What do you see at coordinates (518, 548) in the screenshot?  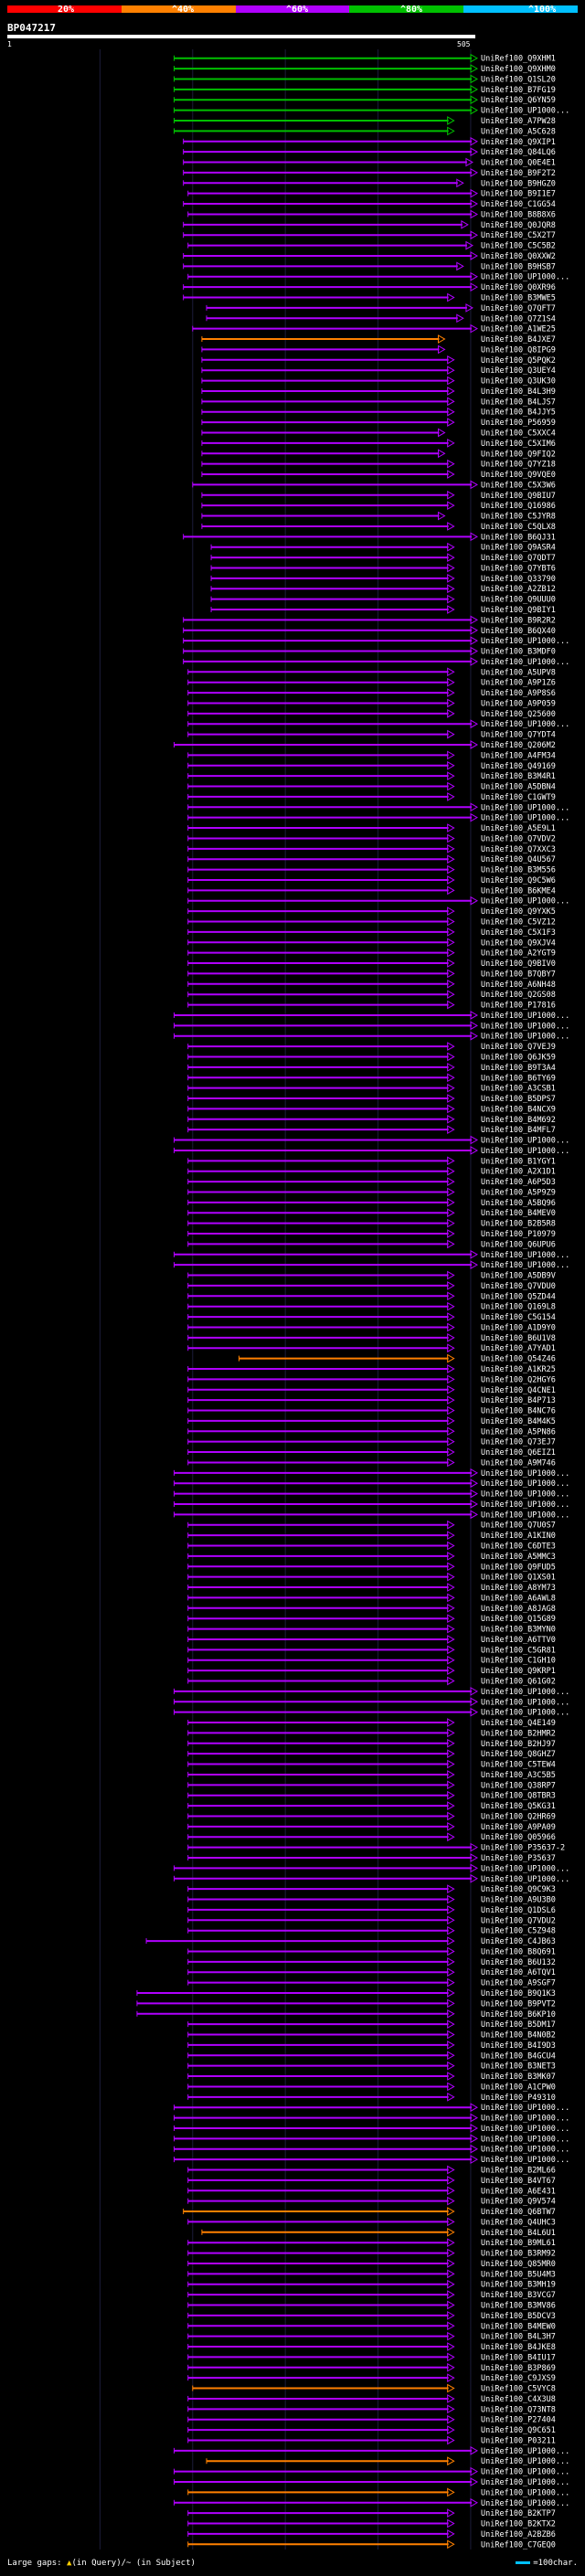 I see `hit-label: UniRef100_Q9ASR4` at bounding box center [518, 548].